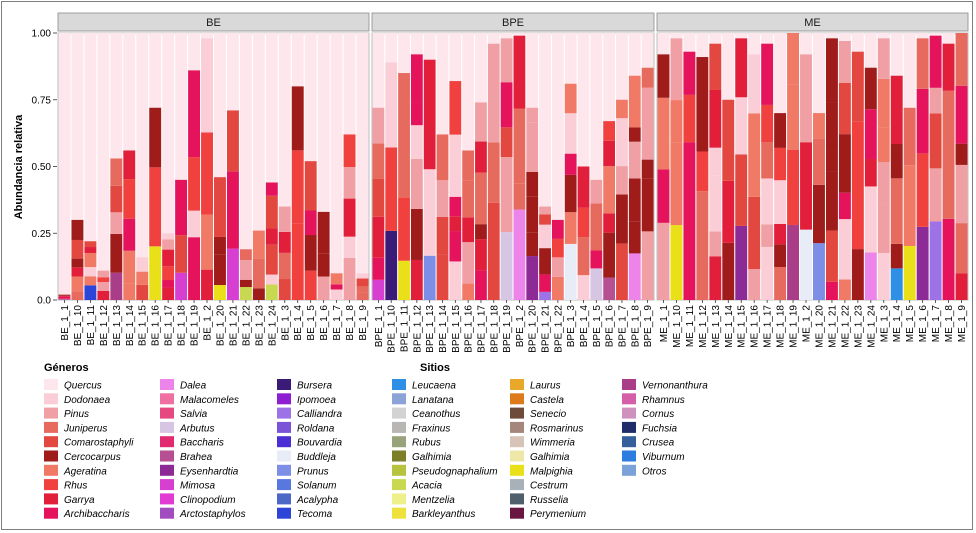 This screenshot has height=533, width=976. What do you see at coordinates (75, 486) in the screenshot?
I see `legend-label: Rhus` at bounding box center [75, 486].